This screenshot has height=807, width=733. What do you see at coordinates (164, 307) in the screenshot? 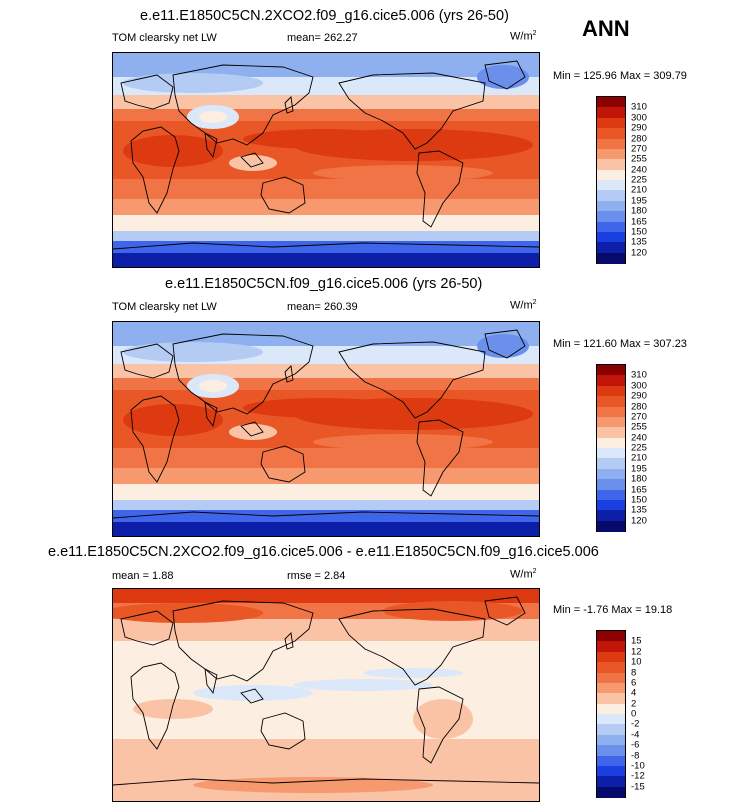
I see `panel2-variable-label: TOM clearsky net LW` at bounding box center [164, 307].